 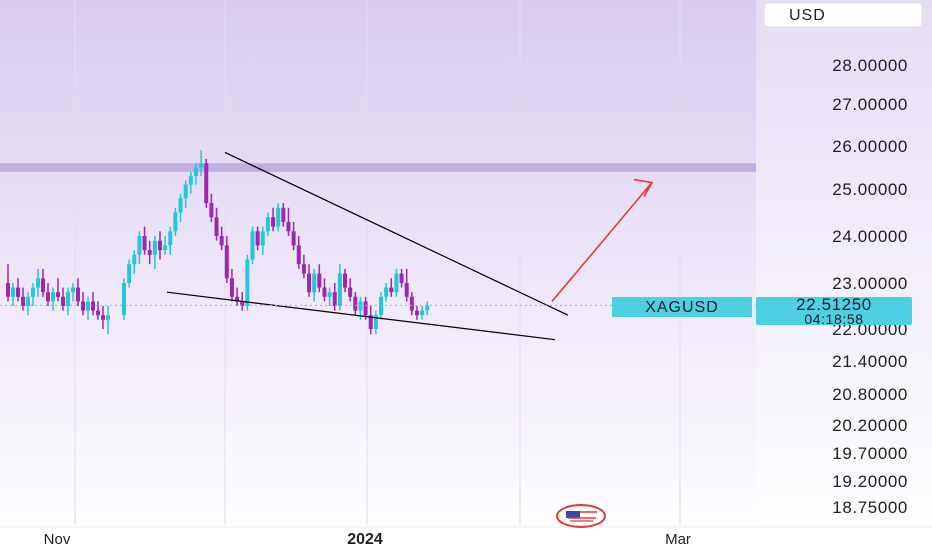 What do you see at coordinates (843, 15) in the screenshot?
I see `currency-button: USD` at bounding box center [843, 15].